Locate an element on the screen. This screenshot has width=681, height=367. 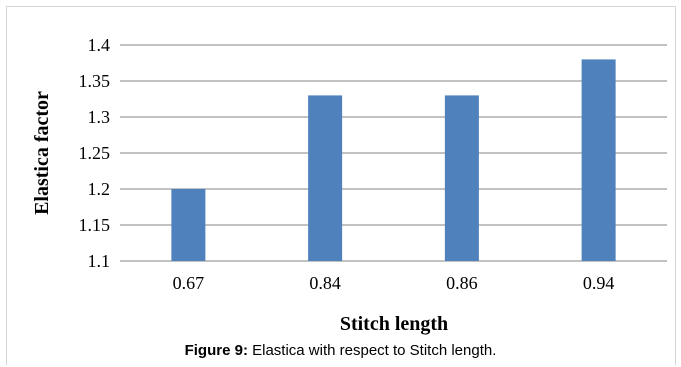
y-tick-label: 1.4 is located at coordinates (99, 45).